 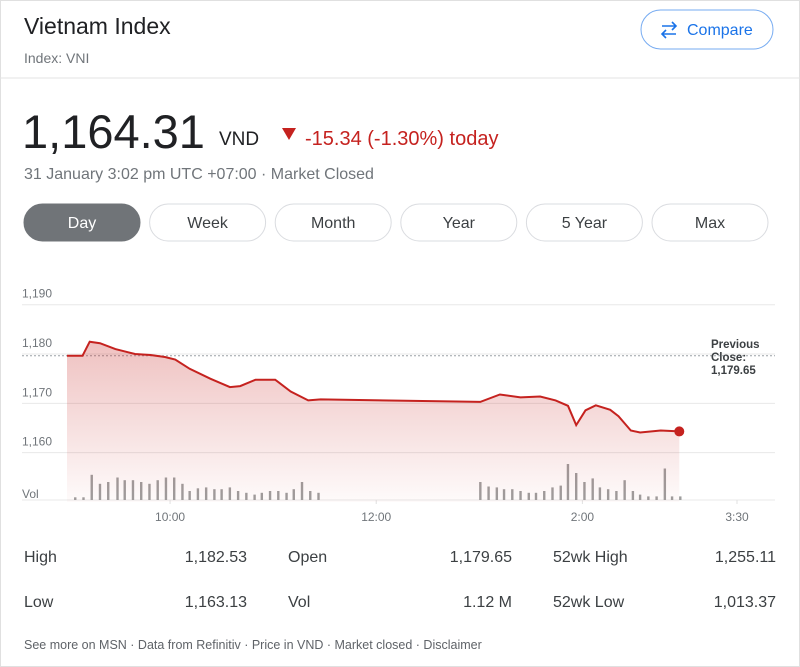 What do you see at coordinates (728, 358) in the screenshot?
I see `previous-close-label: Close:` at bounding box center [728, 358].